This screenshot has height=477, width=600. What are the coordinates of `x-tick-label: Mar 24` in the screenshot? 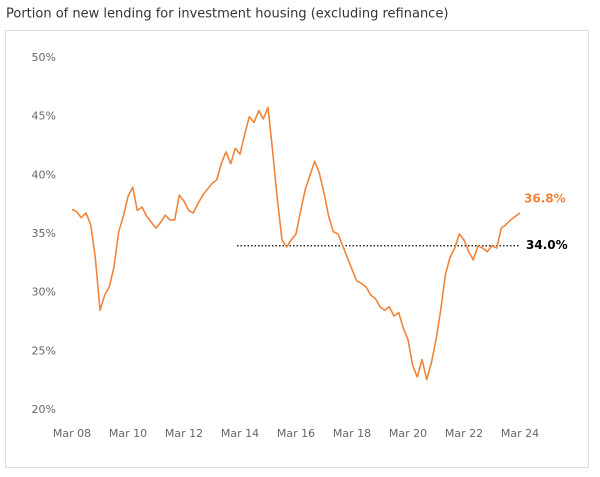 It's located at (520, 433).